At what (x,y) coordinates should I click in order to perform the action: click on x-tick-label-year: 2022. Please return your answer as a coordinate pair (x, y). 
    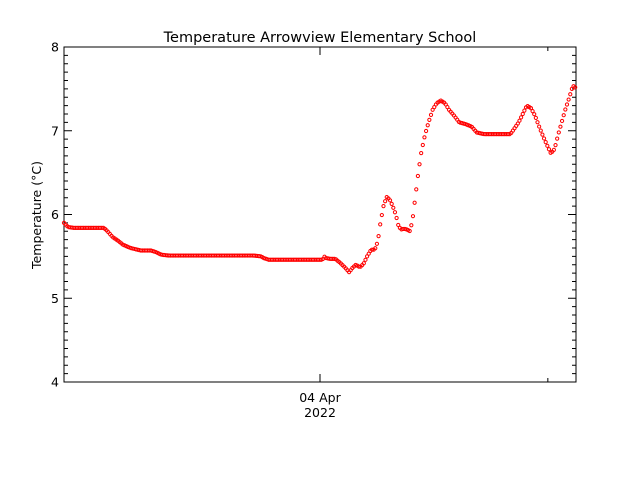
    Looking at the image, I should click on (320, 412).